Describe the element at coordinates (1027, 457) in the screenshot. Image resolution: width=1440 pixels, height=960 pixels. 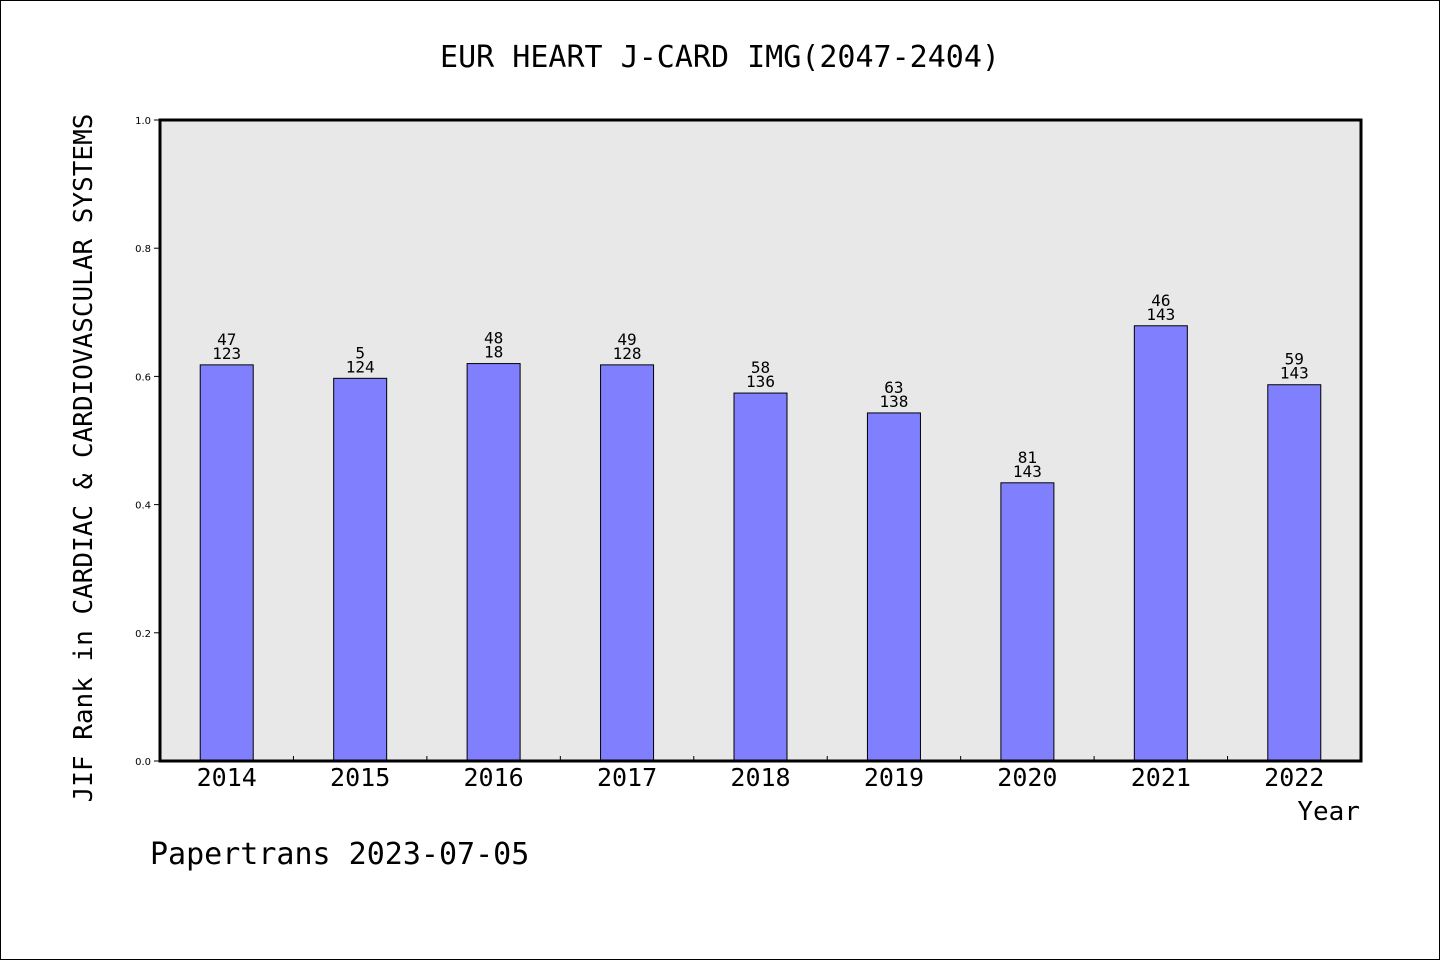
I see `bar-label-top: 81` at that location.